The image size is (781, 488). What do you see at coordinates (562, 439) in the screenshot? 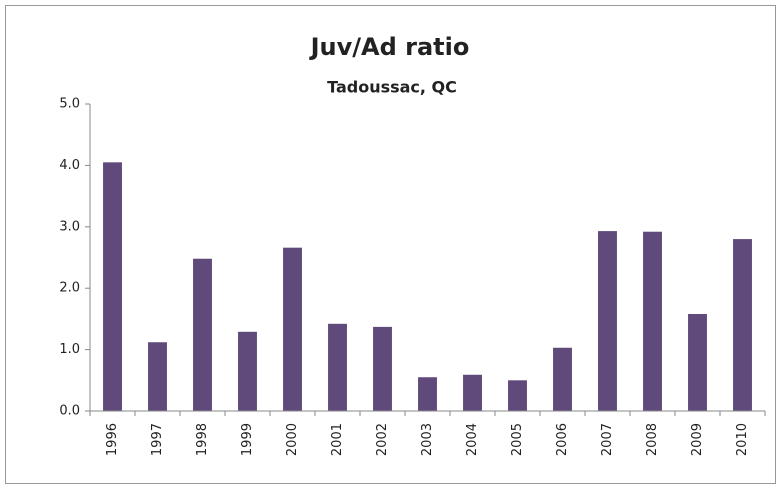
I see `x-tick-label: 2006` at bounding box center [562, 439].